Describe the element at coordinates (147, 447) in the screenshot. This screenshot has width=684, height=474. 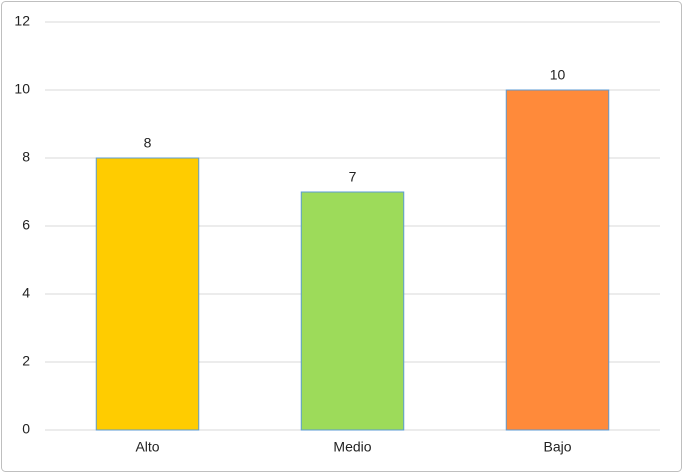
I see `x-tick-label: Alto` at that location.